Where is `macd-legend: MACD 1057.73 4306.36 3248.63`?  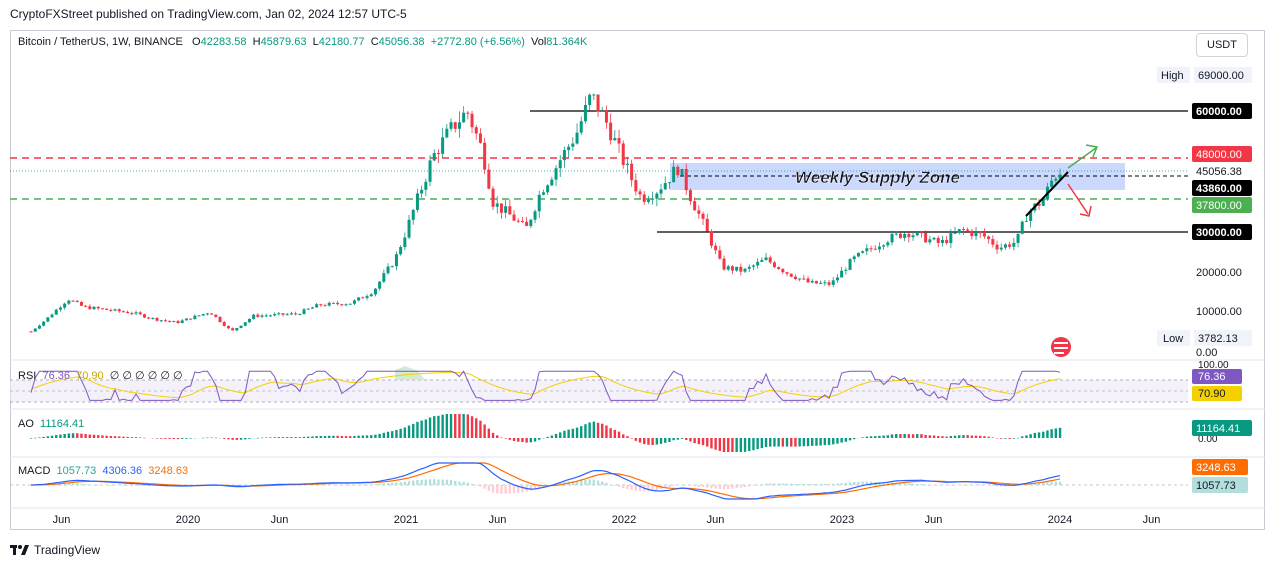 macd-legend: MACD 1057.73 4306.36 3248.63 is located at coordinates (103, 471).